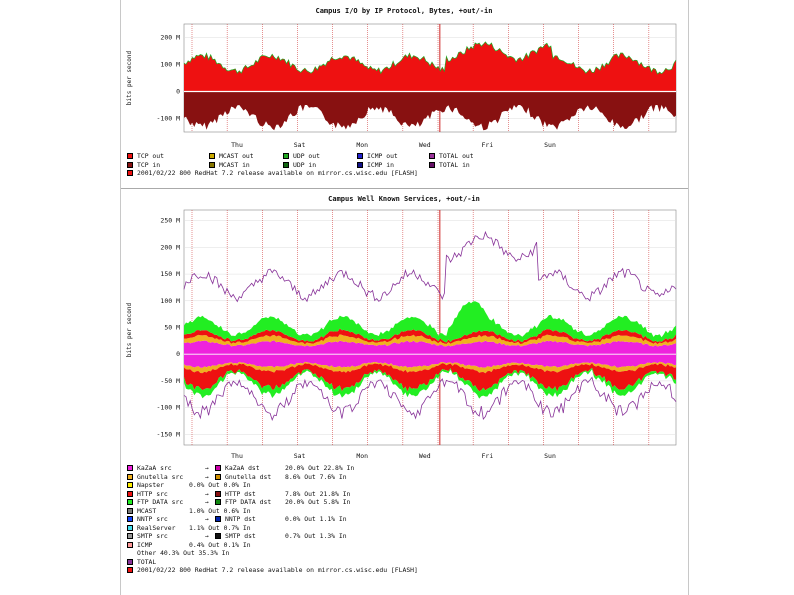 This screenshot has width=794, height=595. Describe the element at coordinates (170, 381) in the screenshot. I see `y-tick-label: -50 M` at that location.